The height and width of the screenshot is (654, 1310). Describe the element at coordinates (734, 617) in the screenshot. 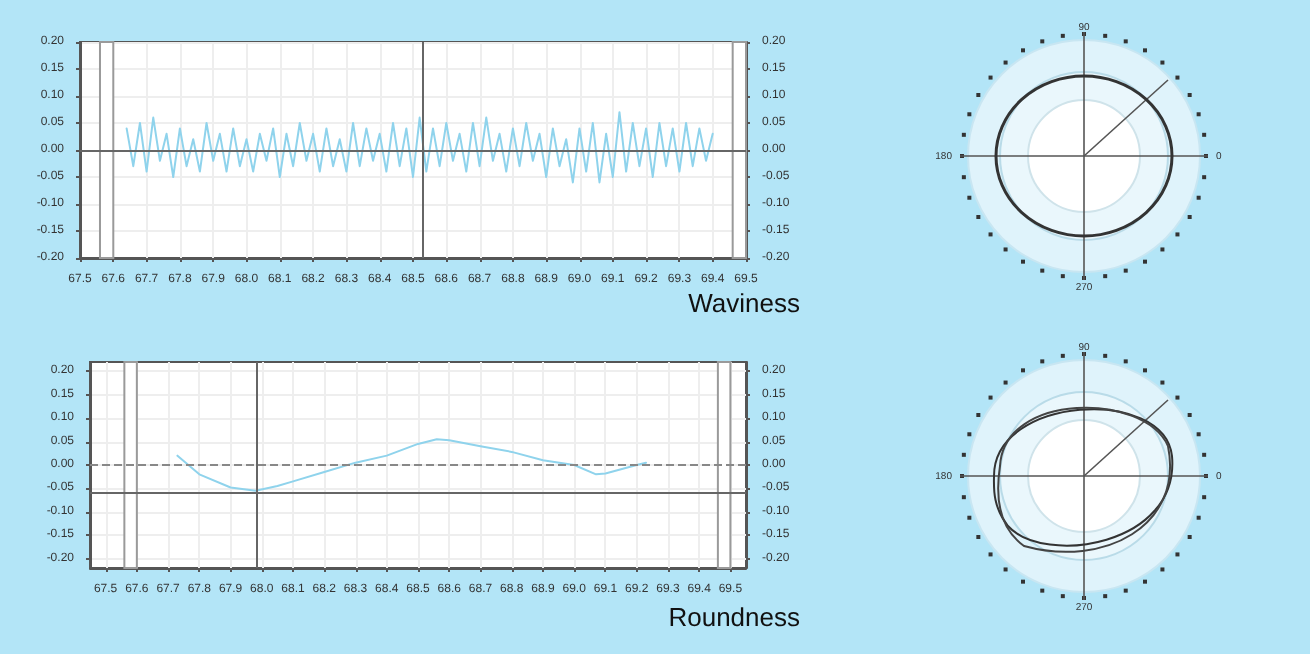

I see `text: Roundness` at that location.